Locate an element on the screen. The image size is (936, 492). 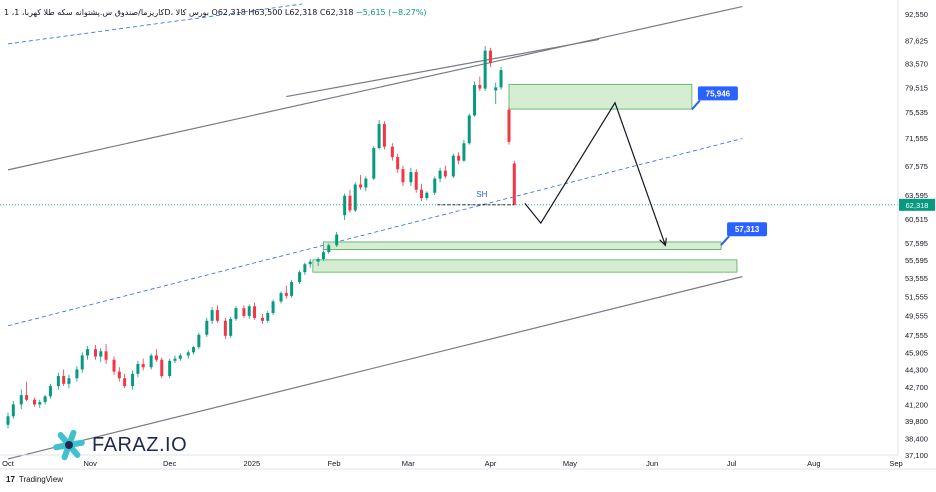
logo-text: FARAZ.IO is located at coordinates (140, 444).